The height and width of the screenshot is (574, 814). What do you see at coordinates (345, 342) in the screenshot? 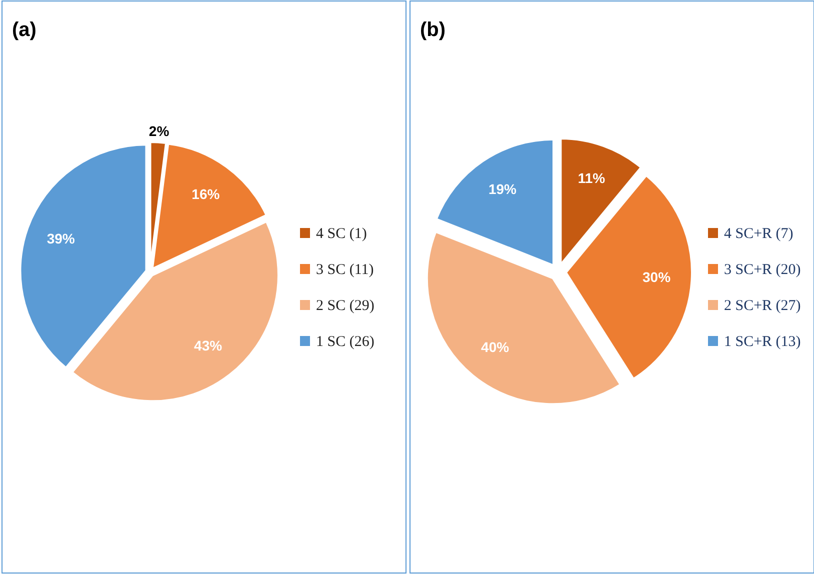
I see `legend-label: 1 SC (26)` at bounding box center [345, 342].